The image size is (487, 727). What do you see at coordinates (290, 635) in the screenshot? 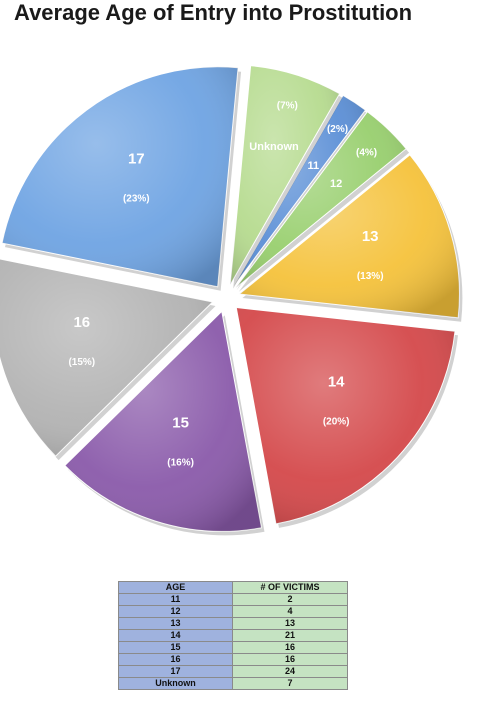
I see `cell-victims: 21` at bounding box center [290, 635].